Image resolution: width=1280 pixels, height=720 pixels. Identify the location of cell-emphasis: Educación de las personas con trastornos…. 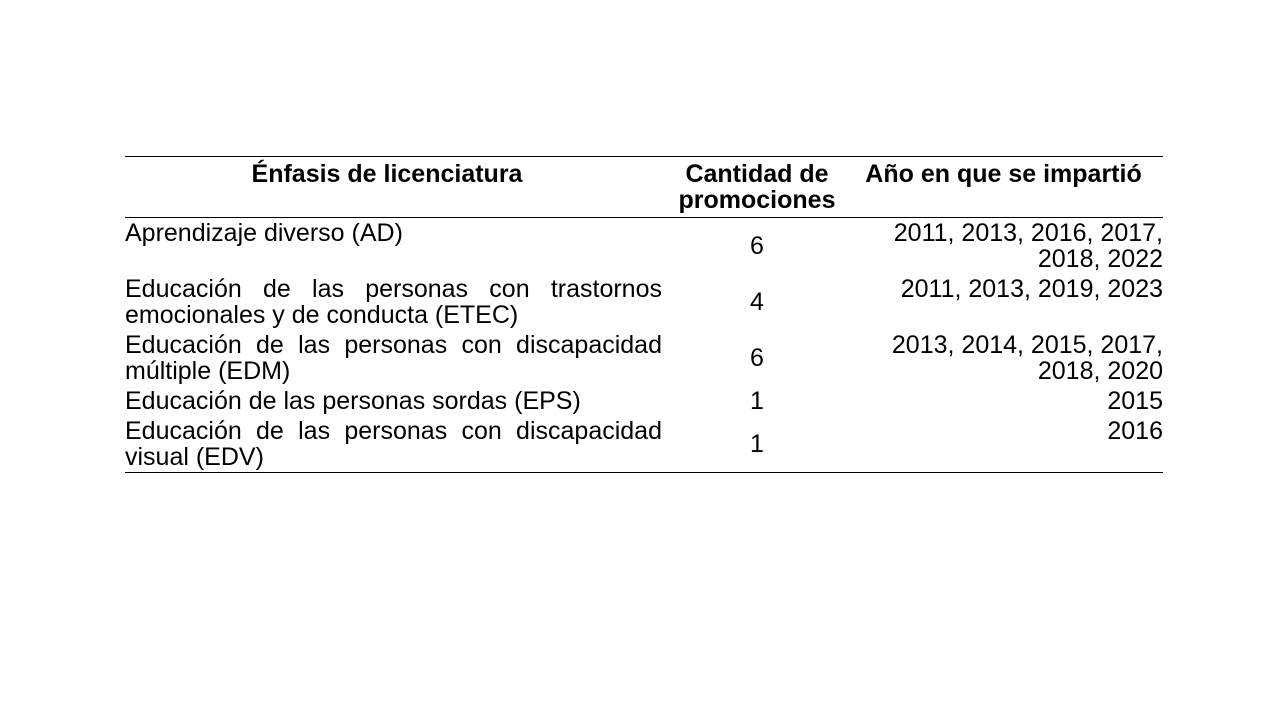
(393, 302).